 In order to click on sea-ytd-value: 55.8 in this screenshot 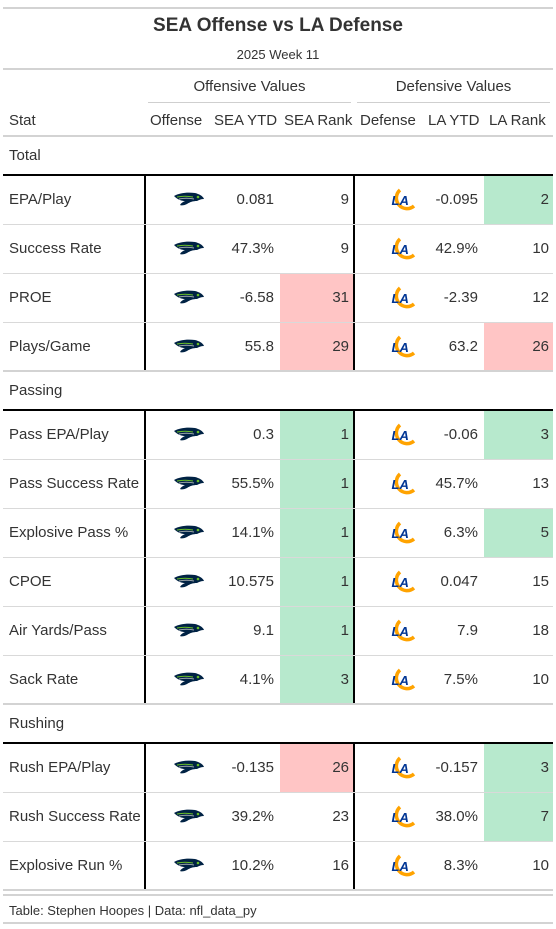, I will do `click(259, 346)`.